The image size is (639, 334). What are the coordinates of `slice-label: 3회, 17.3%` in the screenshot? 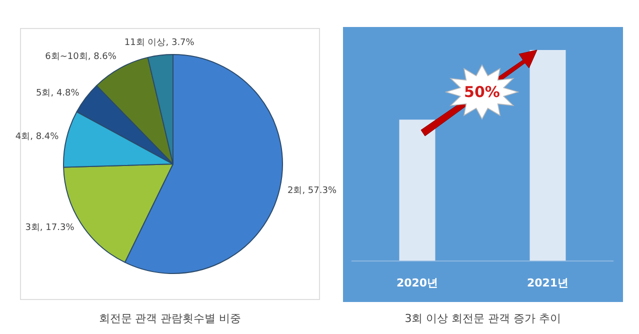 It's located at (50, 228).